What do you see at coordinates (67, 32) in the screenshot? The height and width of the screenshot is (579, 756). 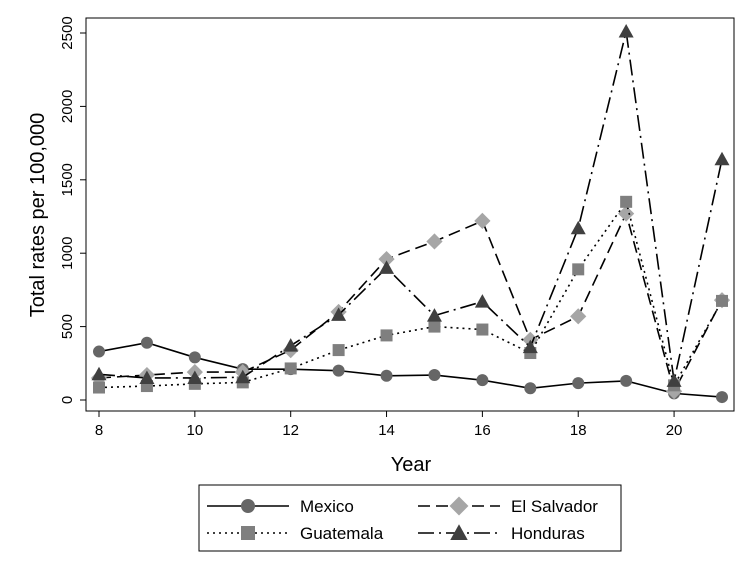 I see `y-tick-label: 2500` at bounding box center [67, 32].